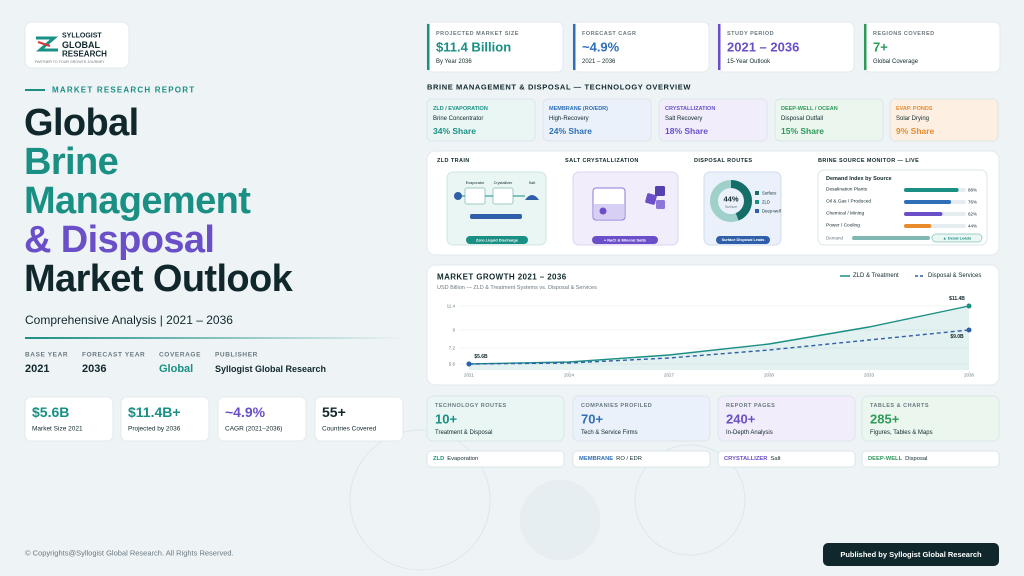  What do you see at coordinates (972, 226) in the screenshot?
I see `monitor-value: 44%` at bounding box center [972, 226].